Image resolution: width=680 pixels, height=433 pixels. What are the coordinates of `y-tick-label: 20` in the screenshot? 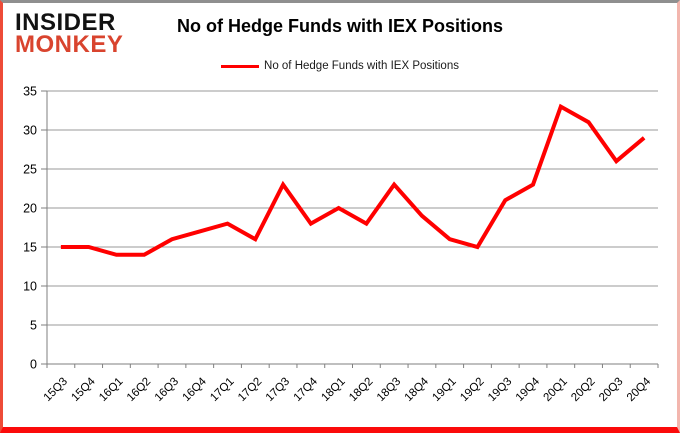 It's located at (30, 209).